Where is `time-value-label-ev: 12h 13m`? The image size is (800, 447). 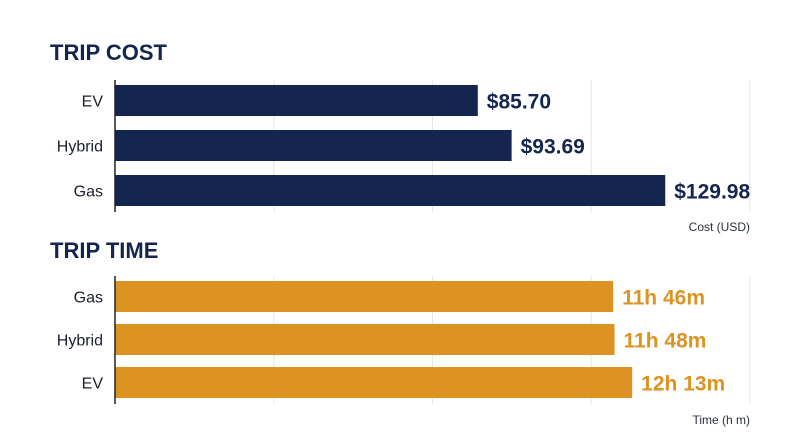 time-value-label-ev: 12h 13m is located at coordinates (683, 384).